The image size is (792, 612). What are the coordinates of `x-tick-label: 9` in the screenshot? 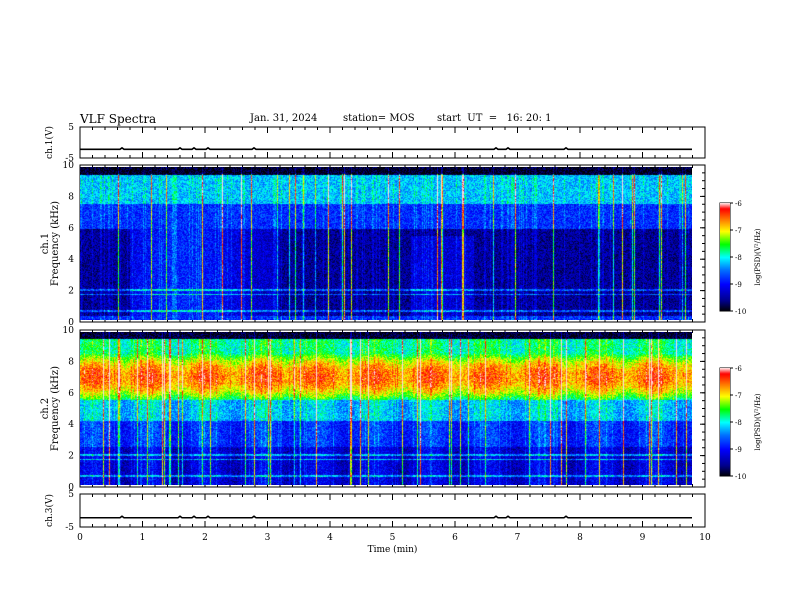 It's located at (643, 538).